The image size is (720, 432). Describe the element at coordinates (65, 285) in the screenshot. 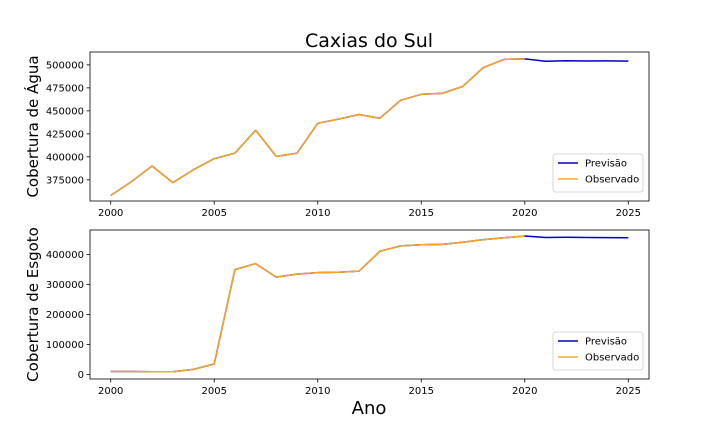

I see `sewage-y-tick-label: 300000` at that location.